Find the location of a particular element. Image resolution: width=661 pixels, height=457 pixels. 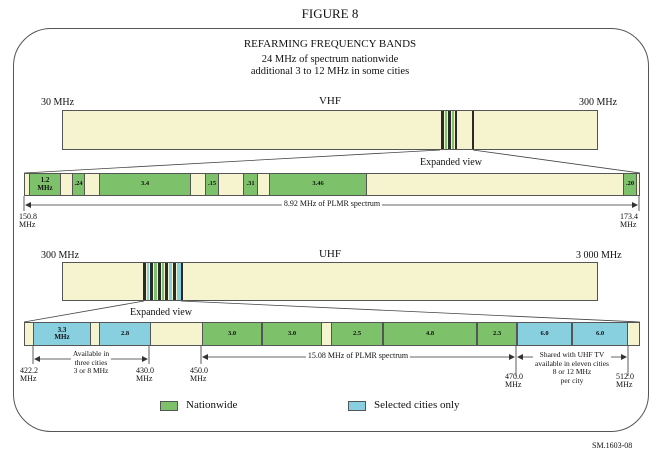

uhf-expanded-label: Expanded view is located at coordinates (161, 312).